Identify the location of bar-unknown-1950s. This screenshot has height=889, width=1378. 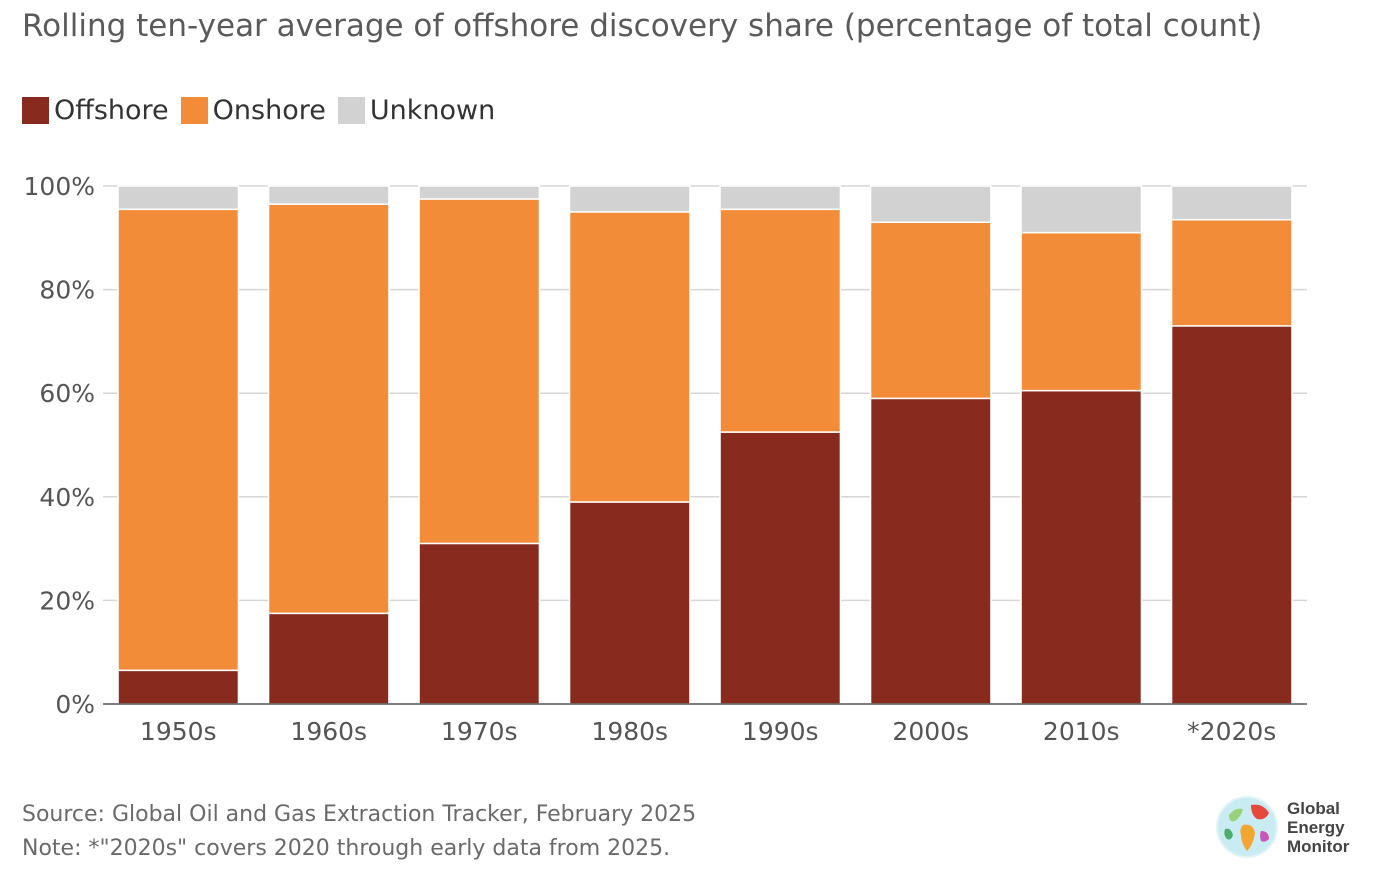
(178, 198).